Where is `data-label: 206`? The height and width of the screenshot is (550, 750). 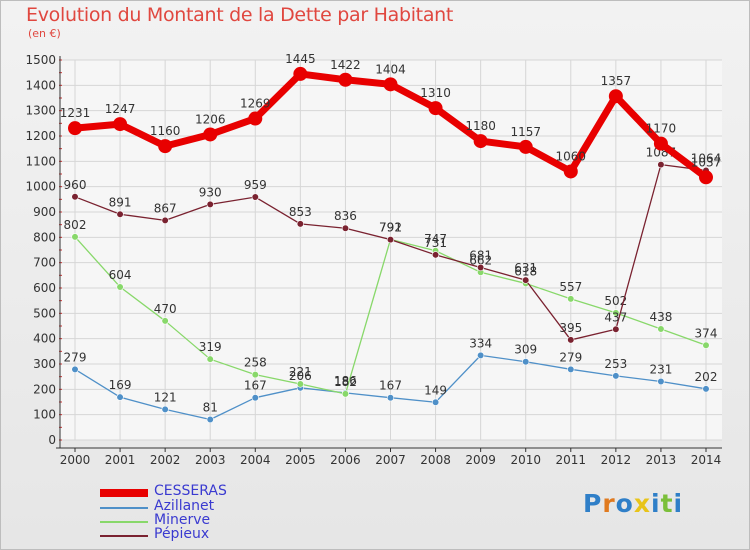
data-label: 206 is located at coordinates (300, 376).